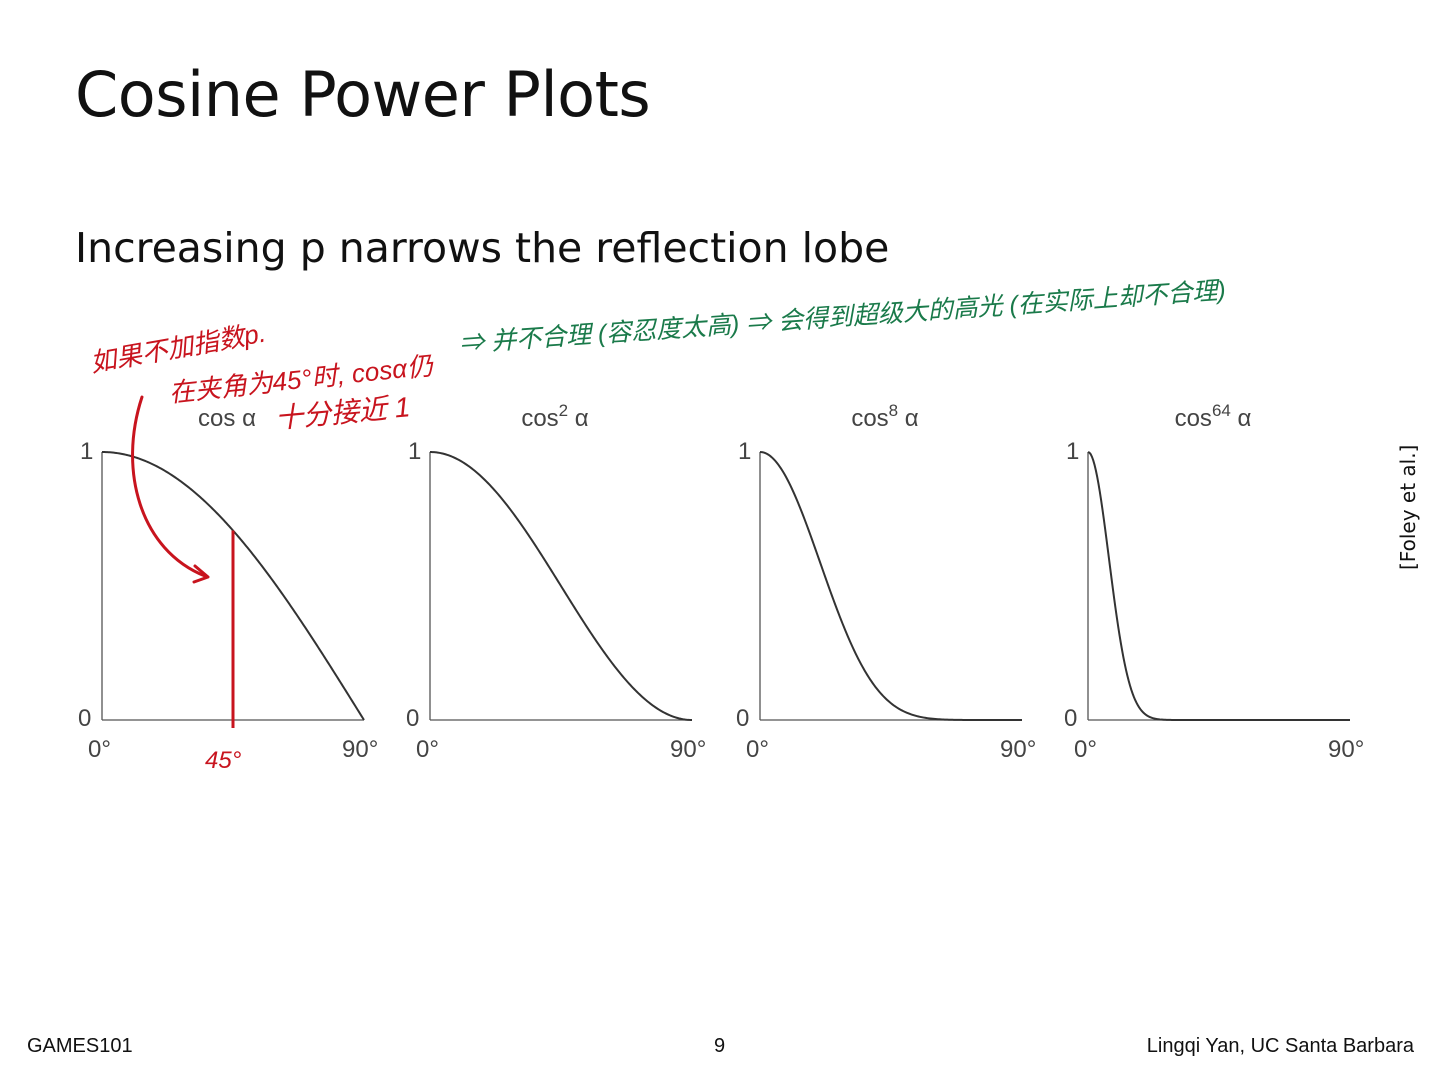 The height and width of the screenshot is (1079, 1439). I want to click on marker-45-label: 45°, so click(223, 760).